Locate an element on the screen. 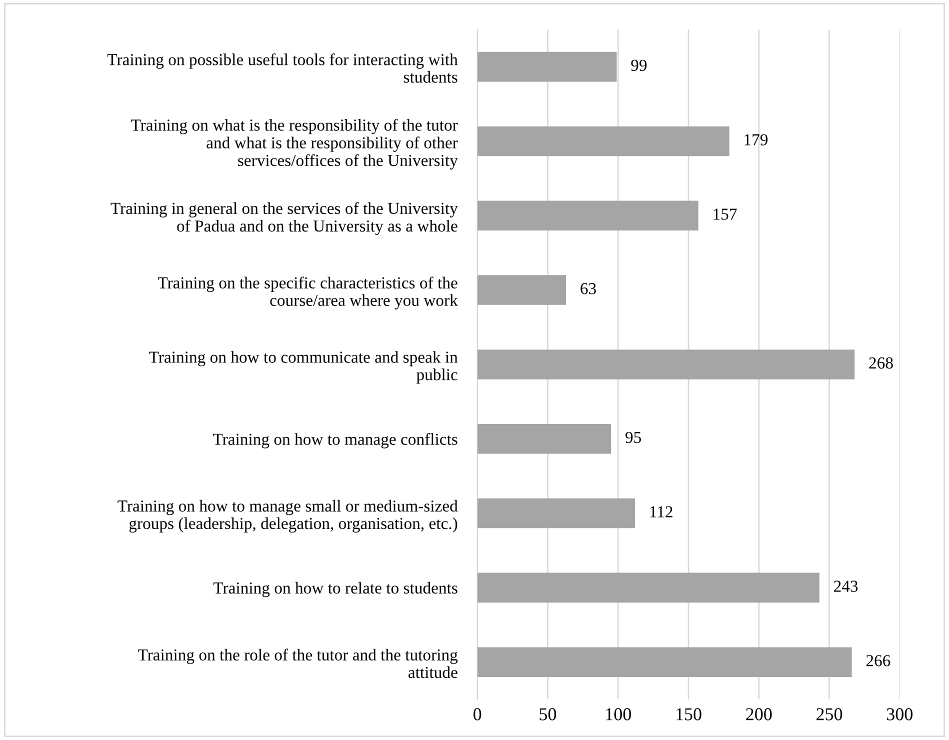  x-tick-label: 300 is located at coordinates (899, 714).